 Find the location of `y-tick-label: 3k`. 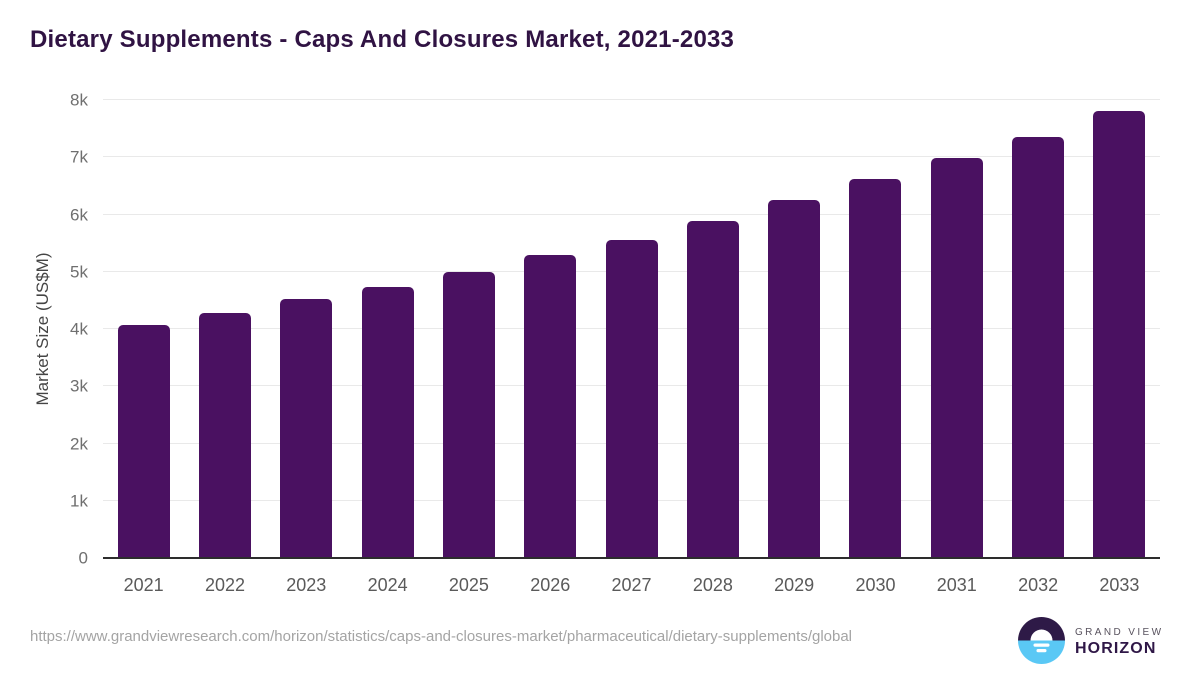

y-tick-label: 3k is located at coordinates (79, 386).